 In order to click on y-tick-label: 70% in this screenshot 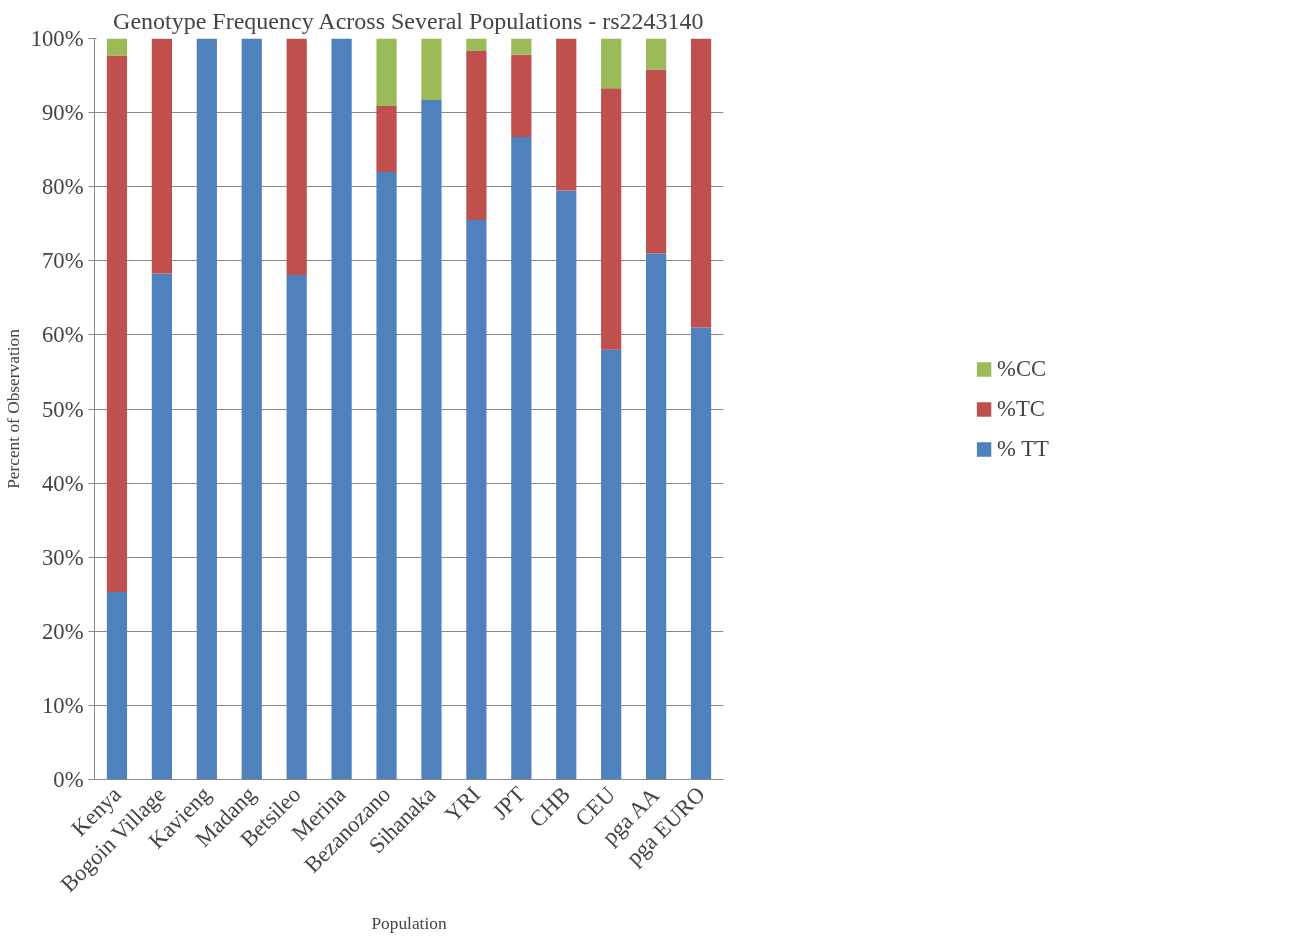, I will do `click(62, 261)`.